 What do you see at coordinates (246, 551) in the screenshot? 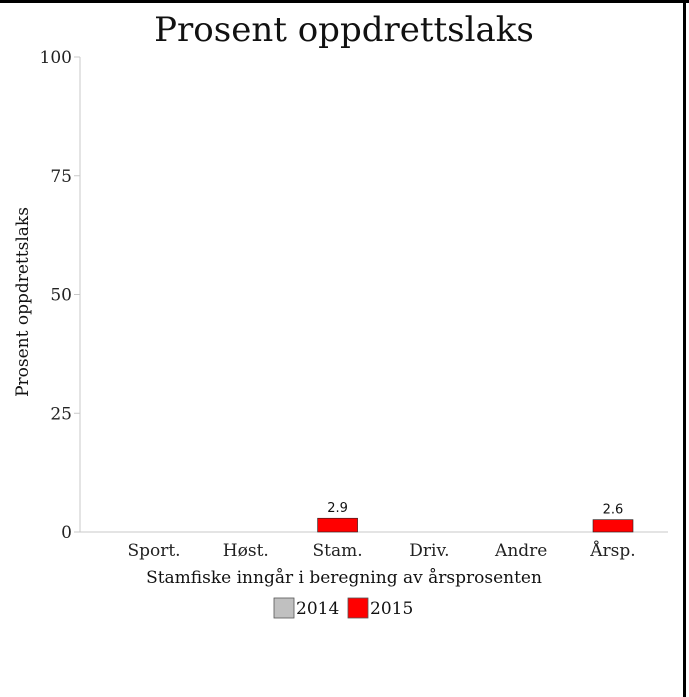
I see `x-tick-label: Høst.` at bounding box center [246, 551].